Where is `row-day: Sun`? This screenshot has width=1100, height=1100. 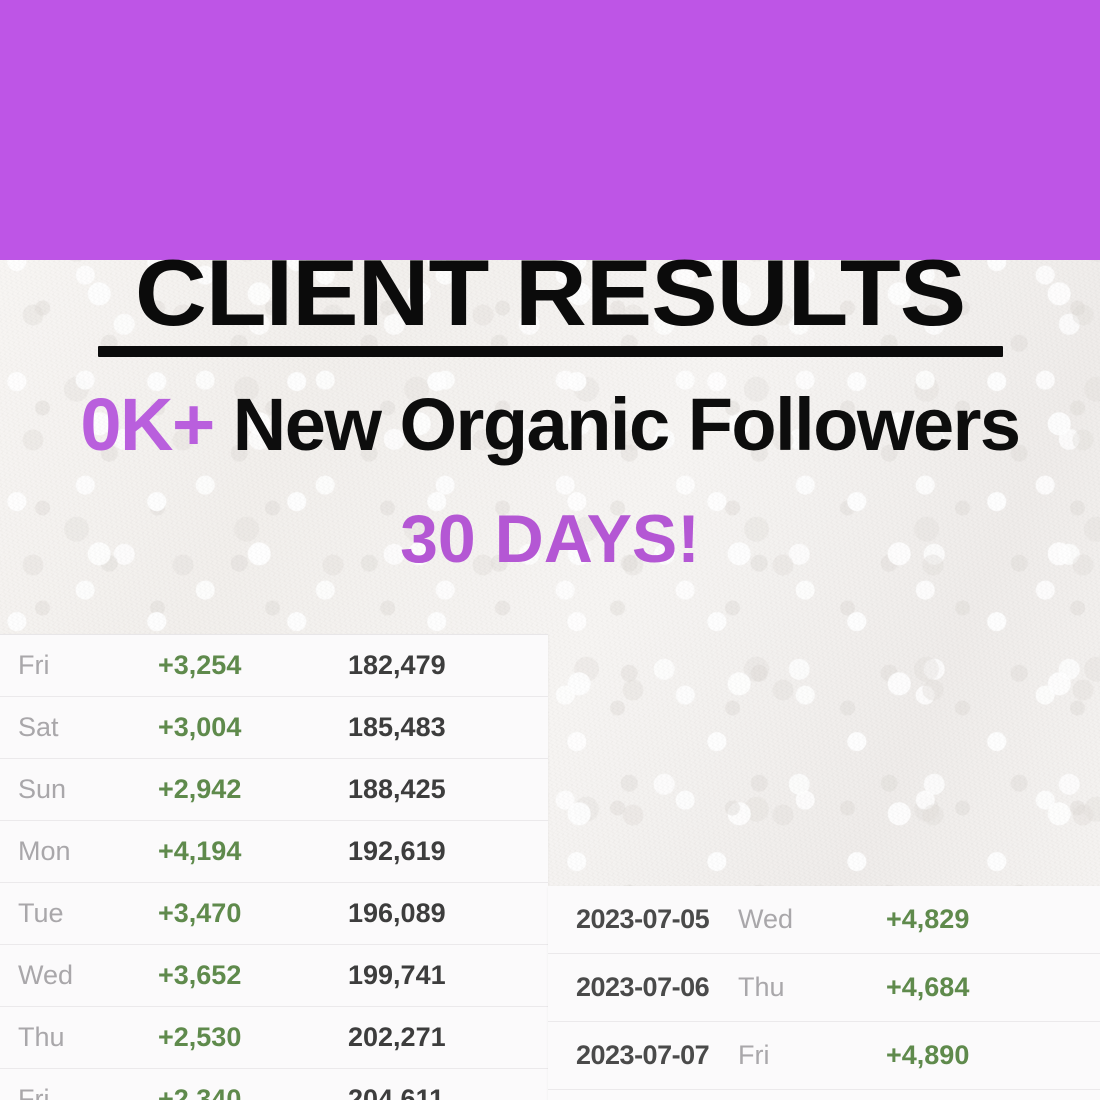 row-day: Sun is located at coordinates (42, 789).